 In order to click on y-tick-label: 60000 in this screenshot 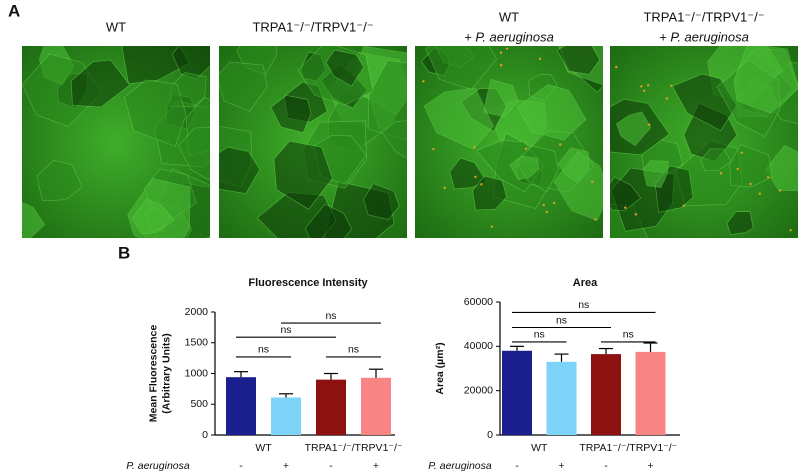, I will do `click(478, 302)`.